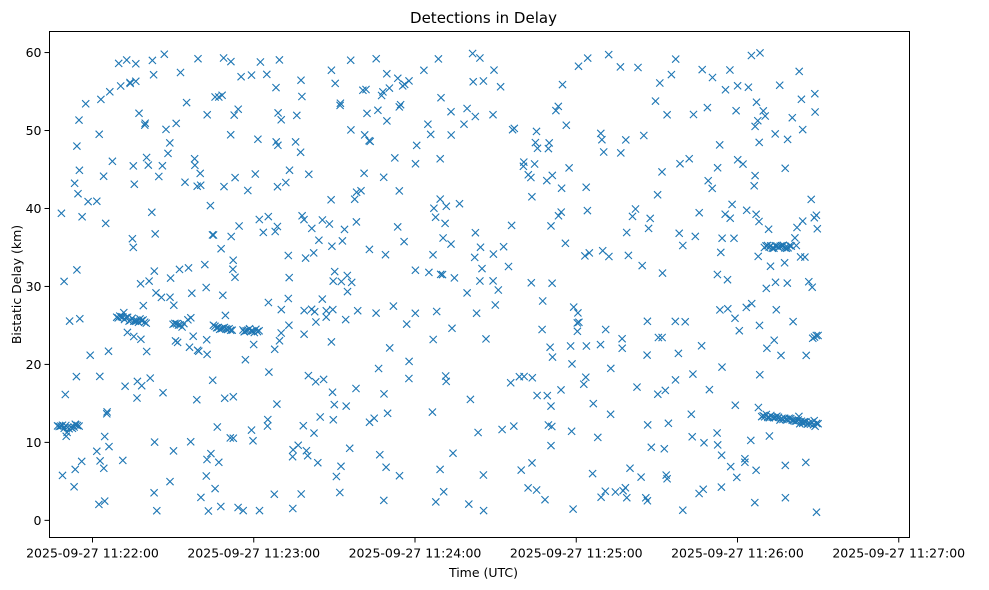 This screenshot has width=989, height=590. Describe the element at coordinates (34, 286) in the screenshot. I see `y-tick-label: 30` at that location.